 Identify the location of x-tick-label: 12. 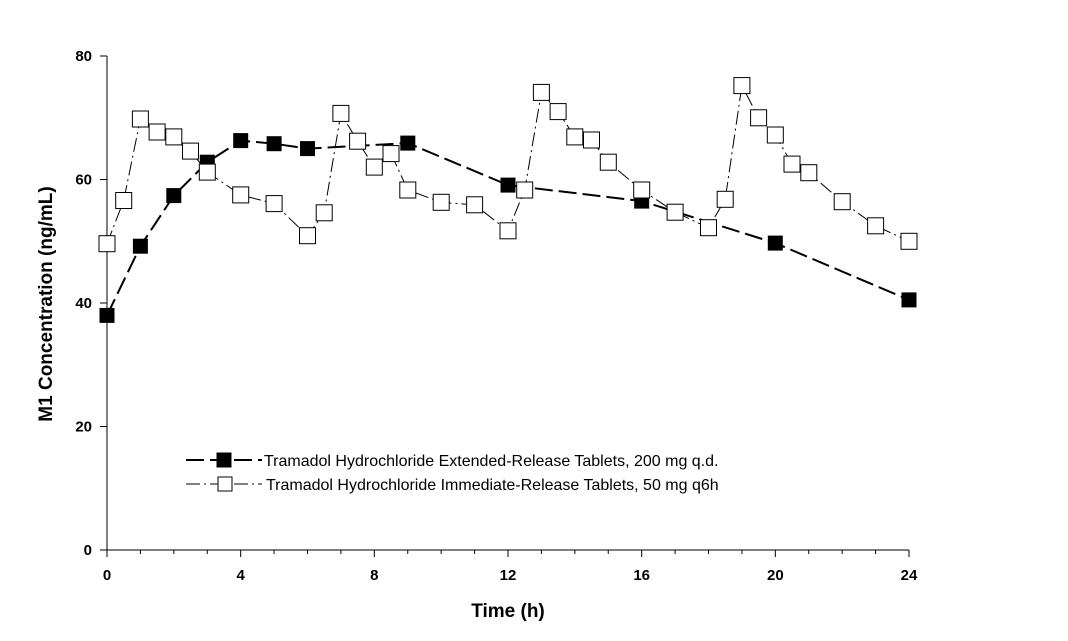
(508, 575).